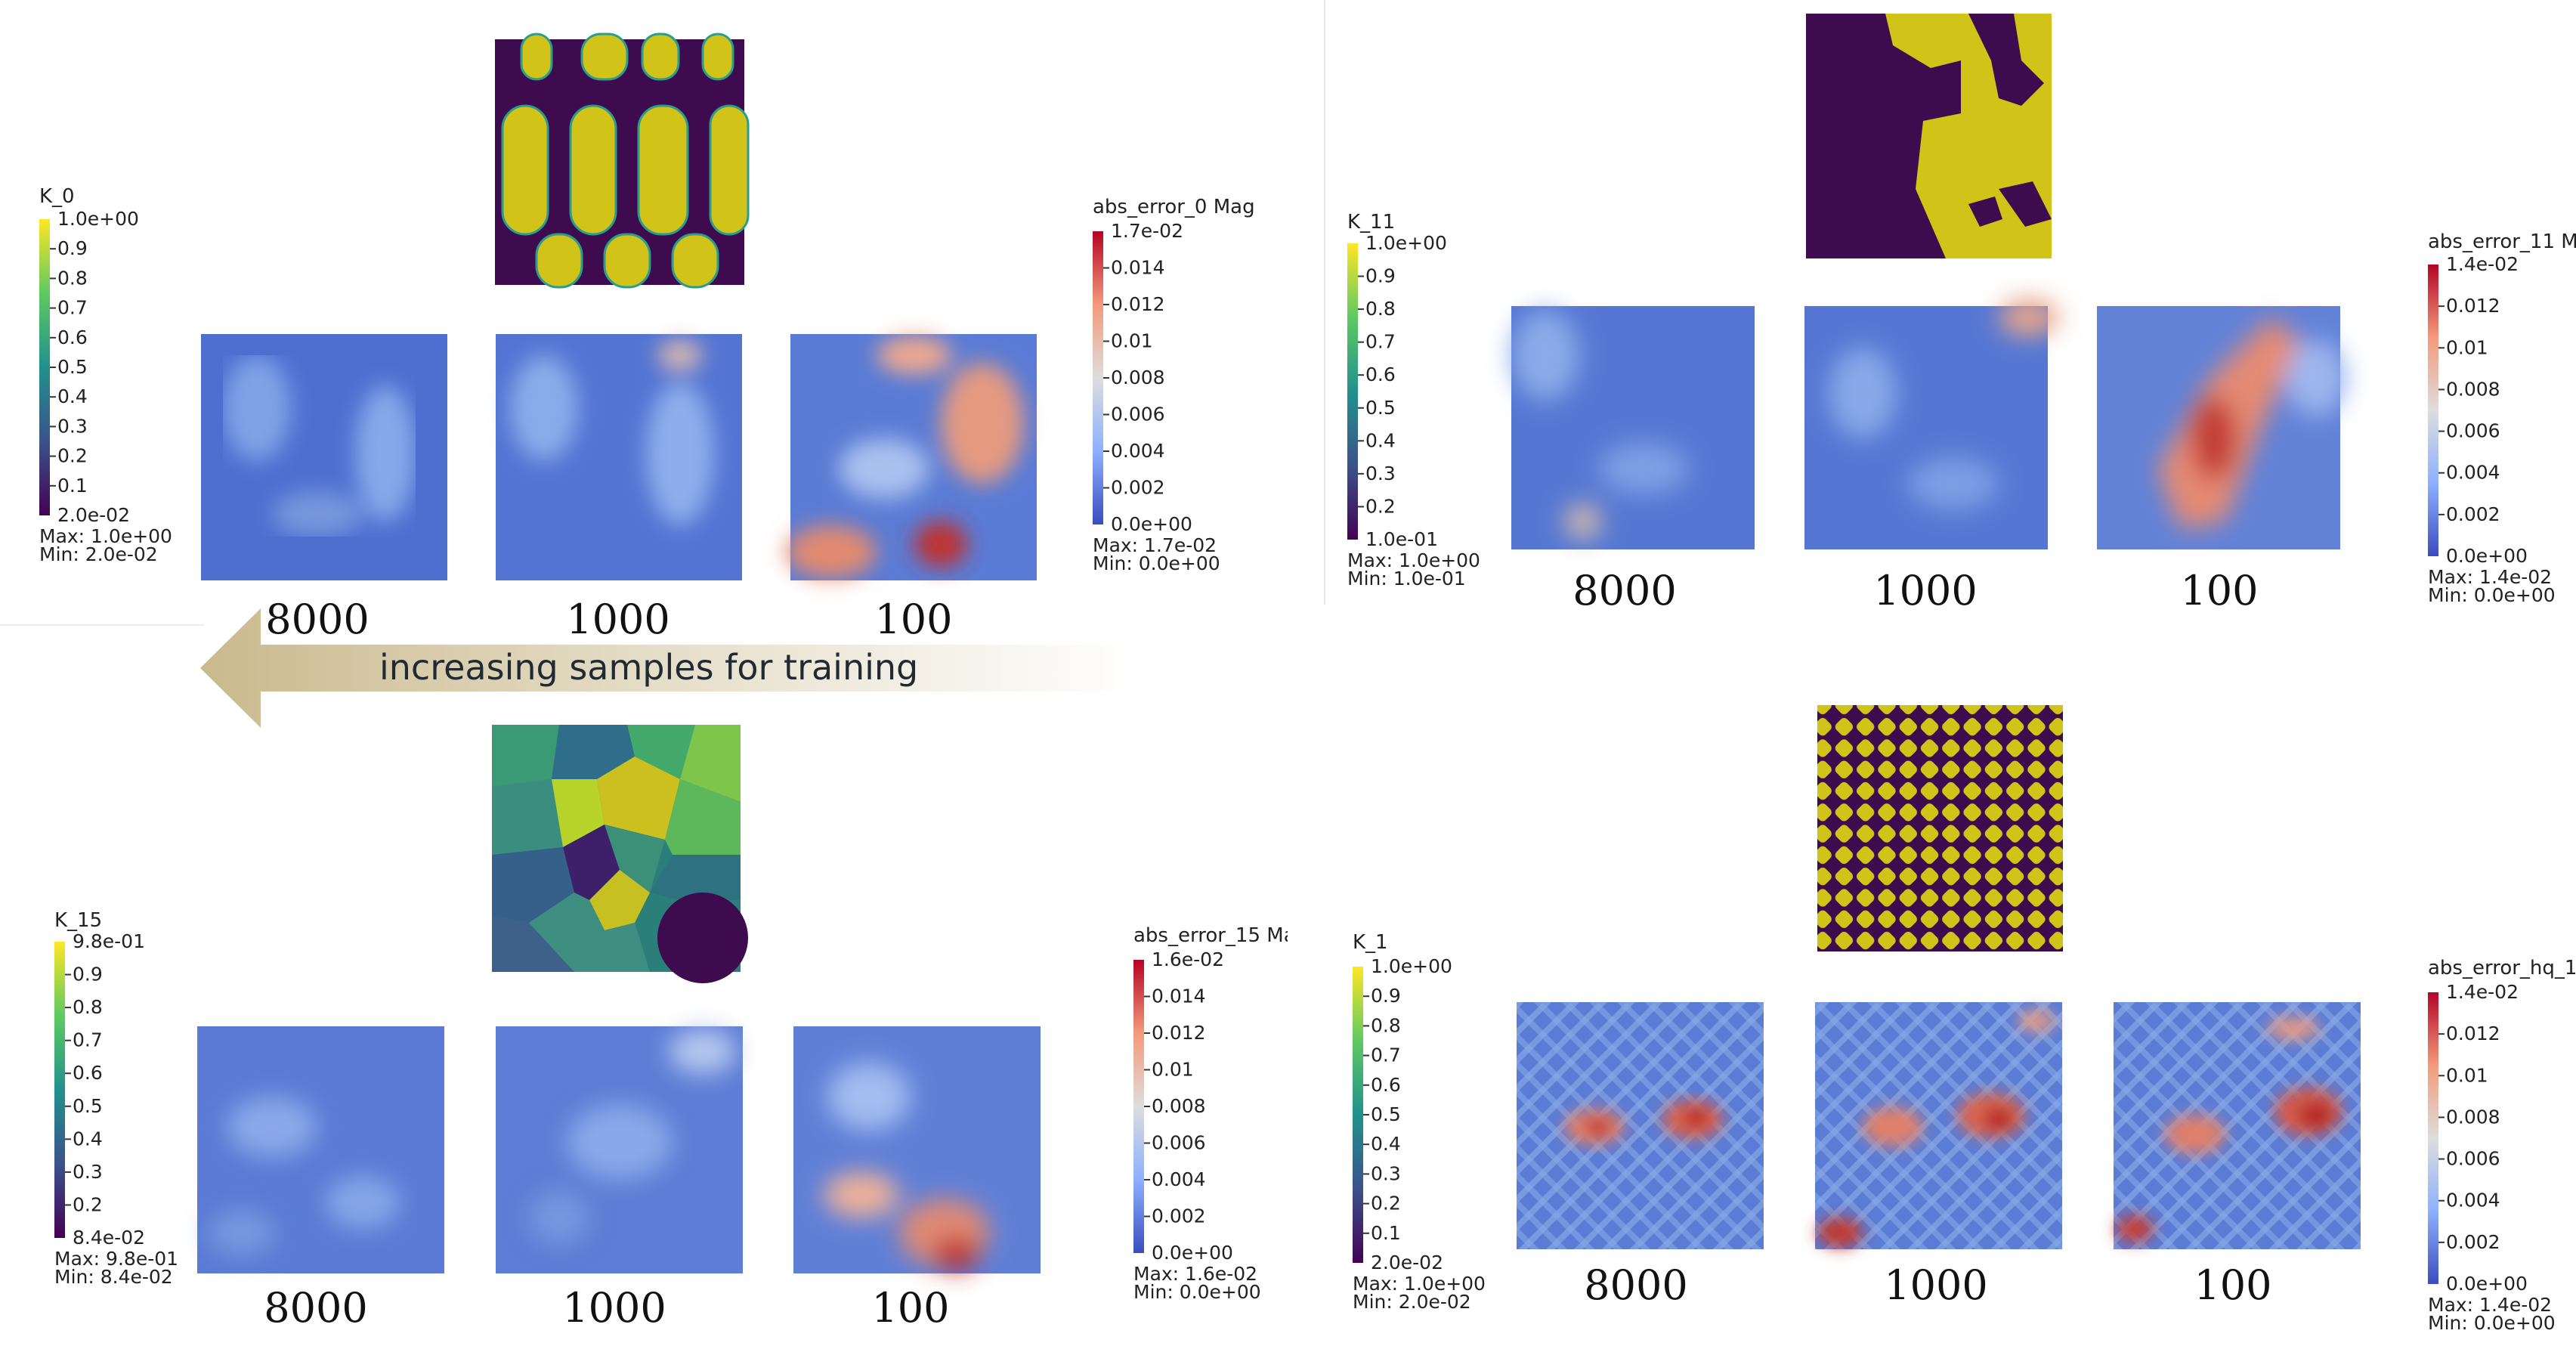 The height and width of the screenshot is (1346, 2576). What do you see at coordinates (102, 625) in the screenshot?
I see `left-divider` at bounding box center [102, 625].